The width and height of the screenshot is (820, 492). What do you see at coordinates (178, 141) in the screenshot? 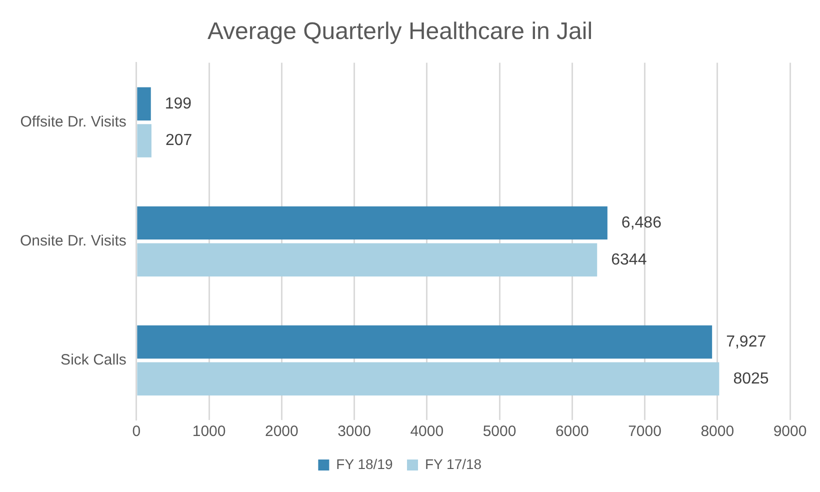
I see `data-label: 207` at bounding box center [178, 141].